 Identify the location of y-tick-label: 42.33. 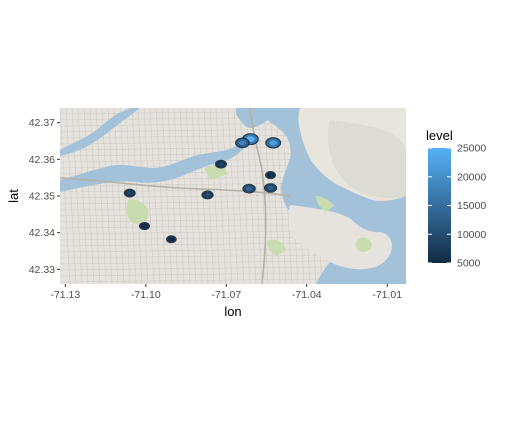
(42, 270).